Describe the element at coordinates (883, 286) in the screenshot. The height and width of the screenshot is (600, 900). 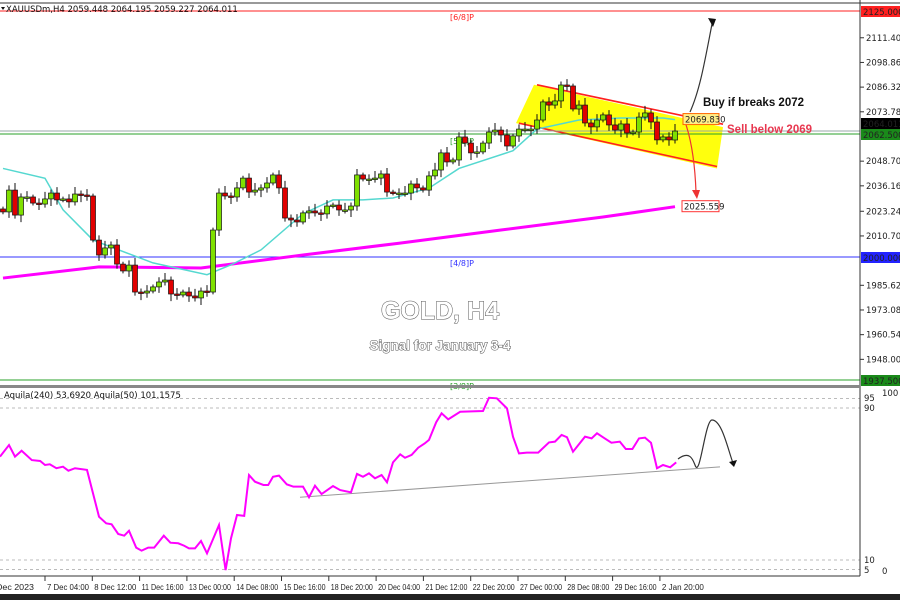
I see `y-tick-label: 1985.620` at that location.